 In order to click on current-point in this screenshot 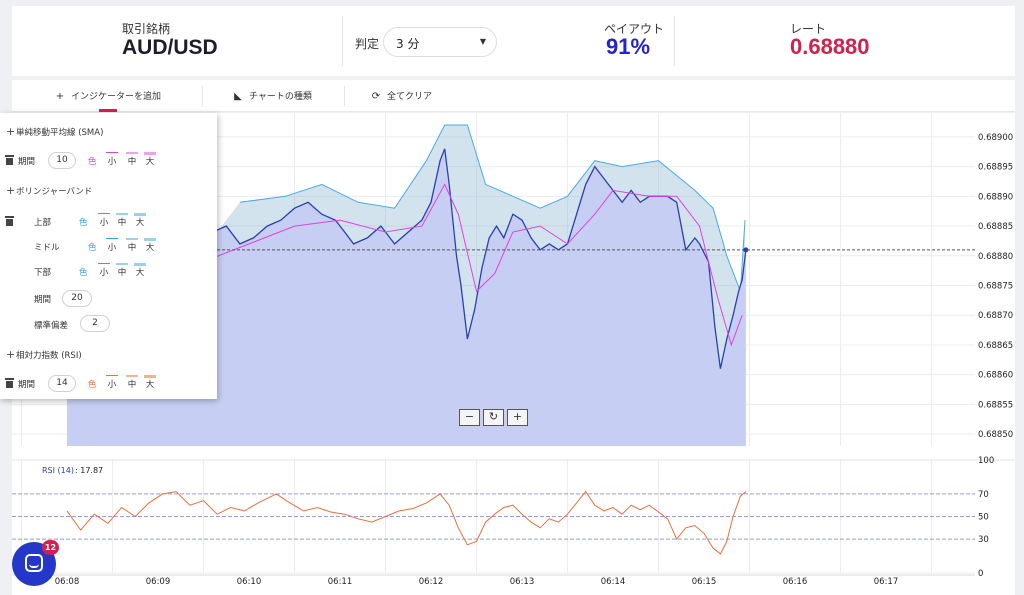, I will do `click(746, 250)`.